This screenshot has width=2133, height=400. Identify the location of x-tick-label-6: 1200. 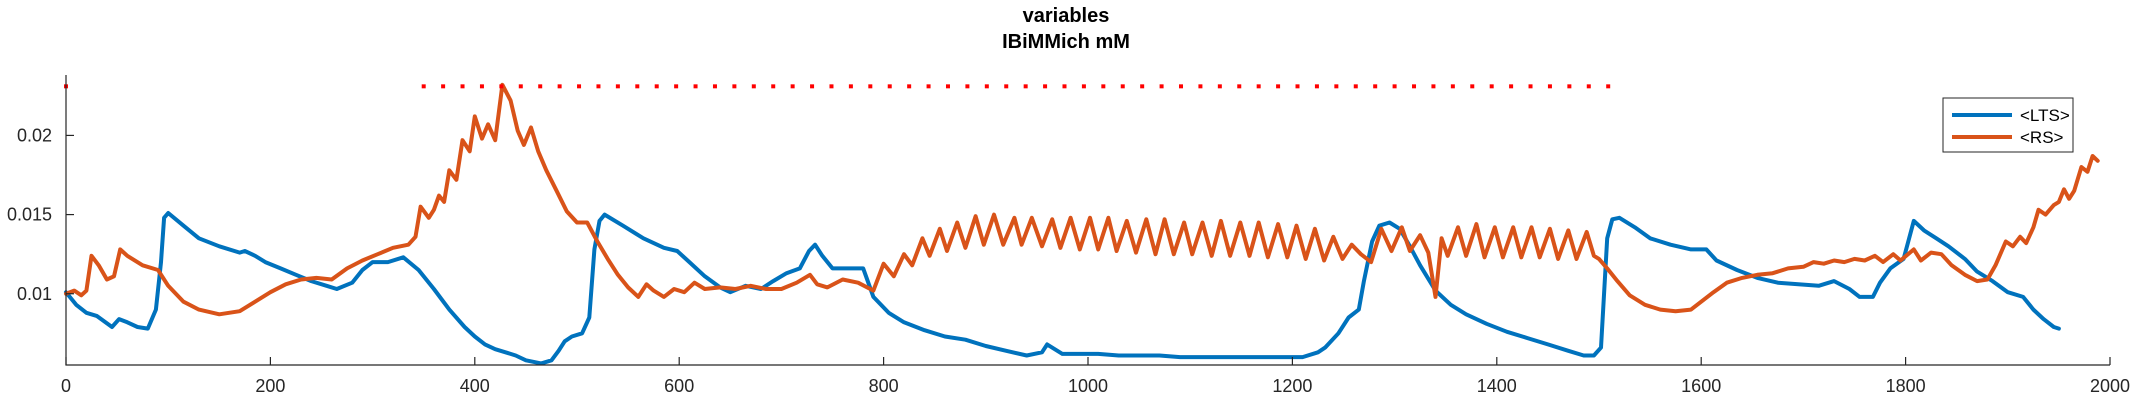
(1292, 386).